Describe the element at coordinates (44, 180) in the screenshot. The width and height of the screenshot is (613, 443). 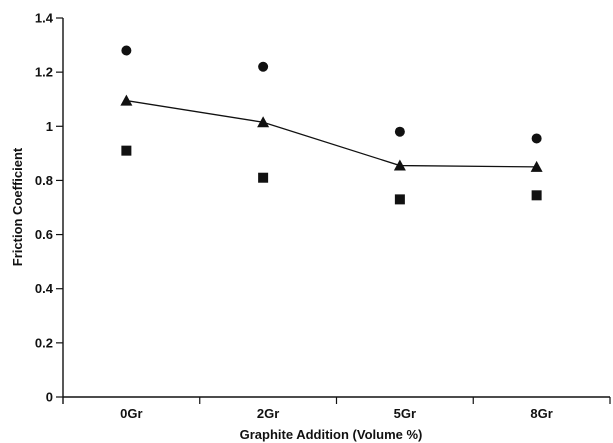
I see `y-tick-label: 0.8` at that location.